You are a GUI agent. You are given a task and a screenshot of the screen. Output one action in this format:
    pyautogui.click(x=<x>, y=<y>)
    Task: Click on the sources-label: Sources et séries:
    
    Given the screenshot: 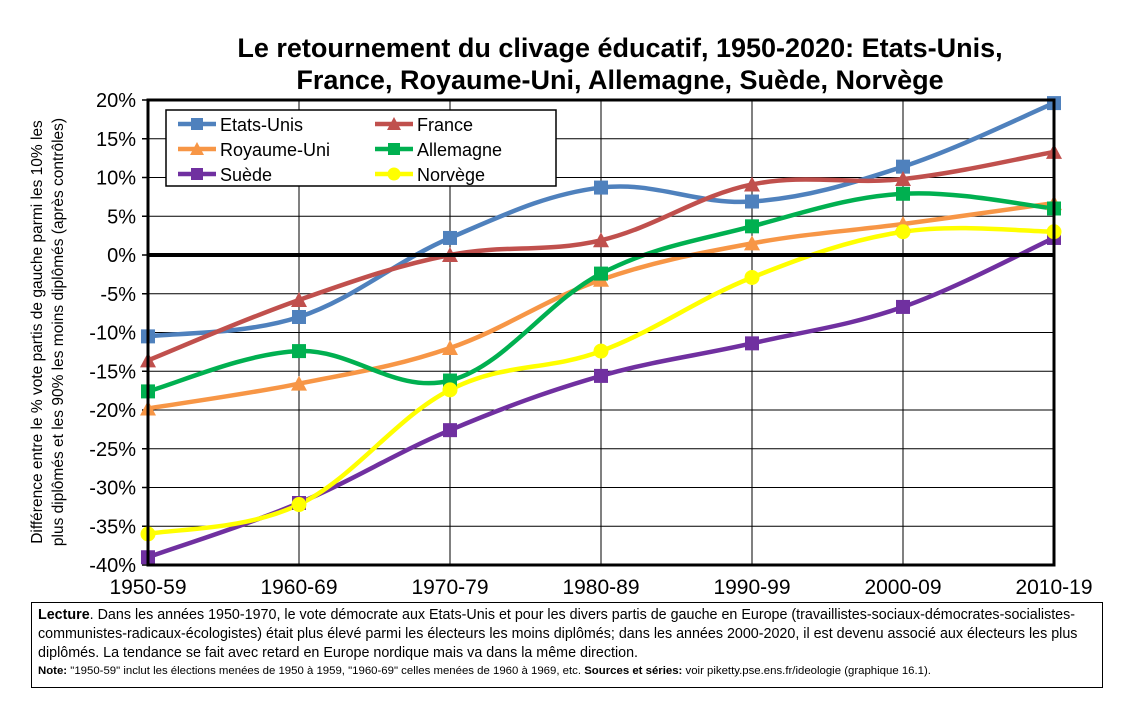 What is the action you would take?
    pyautogui.click(x=633, y=671)
    